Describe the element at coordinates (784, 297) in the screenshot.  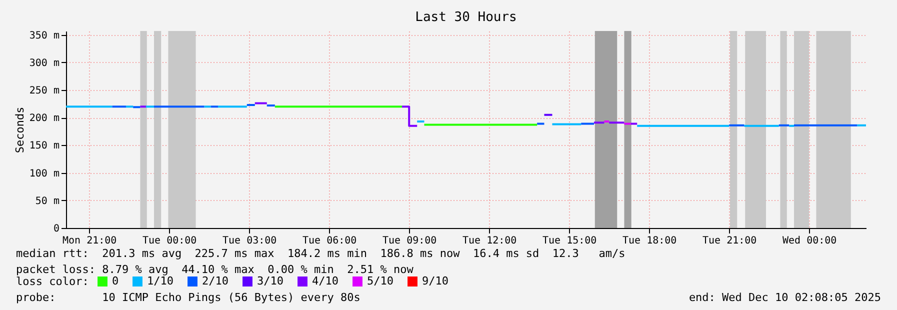
I see `text: end: Wed Dec 10 02:08:05 2025` at that location.